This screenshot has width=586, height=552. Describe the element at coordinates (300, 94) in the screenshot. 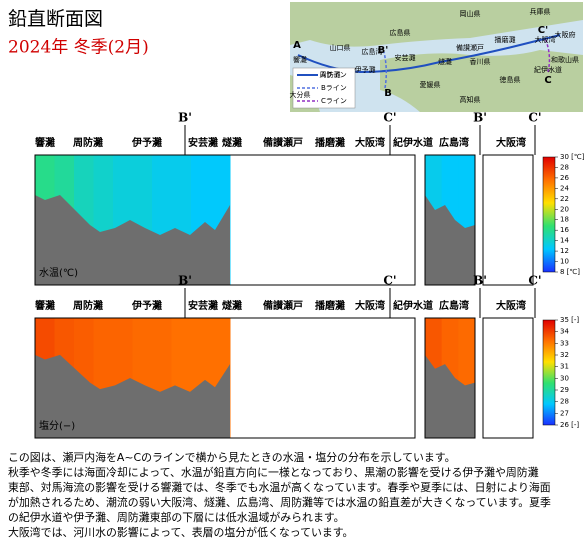

I see `map-label: 大分県` at that location.